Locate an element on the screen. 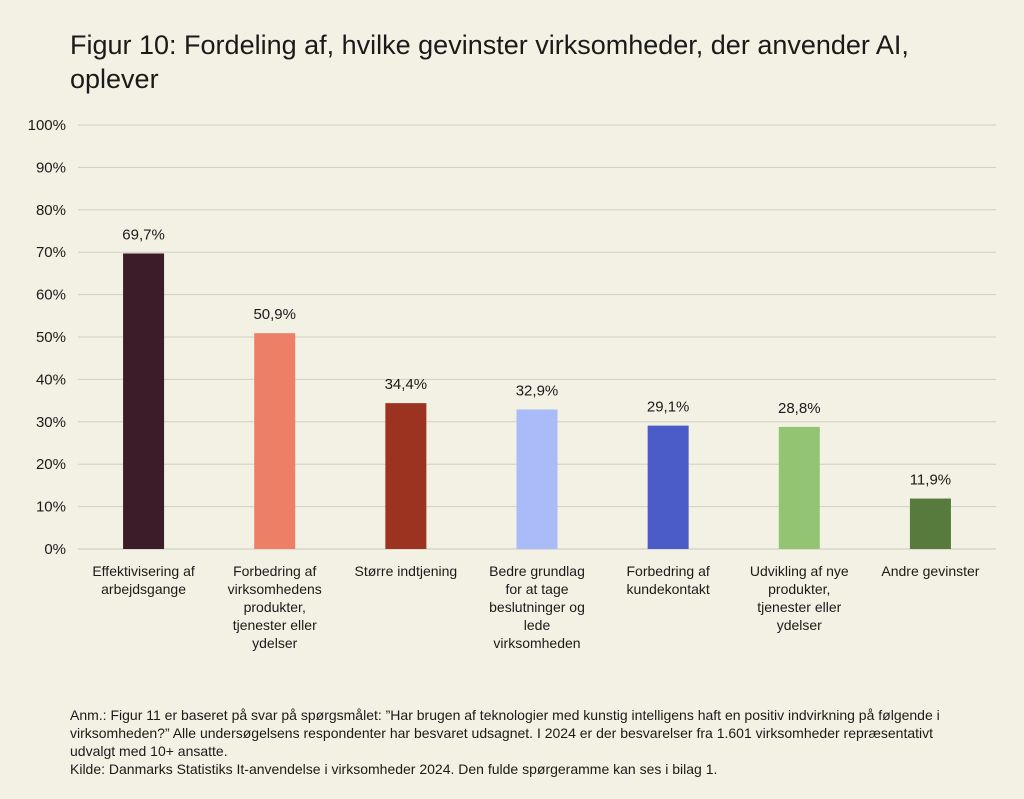  x-tick-label: Effektivisering af is located at coordinates (143, 571).